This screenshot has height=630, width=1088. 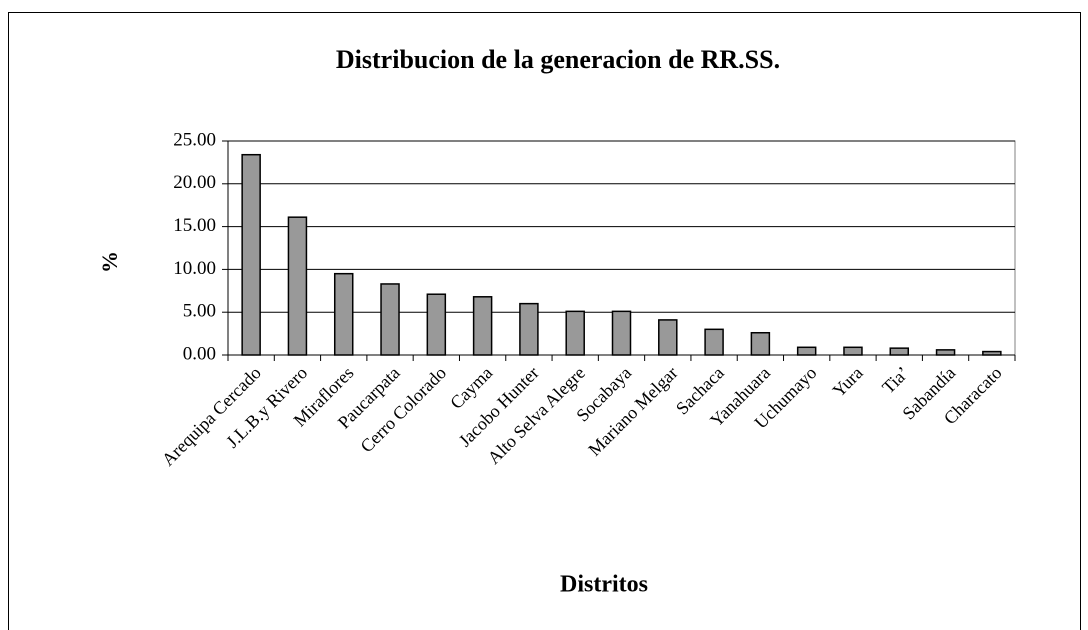 What do you see at coordinates (194, 268) in the screenshot?
I see `y-tick-label: 10.00` at bounding box center [194, 268].